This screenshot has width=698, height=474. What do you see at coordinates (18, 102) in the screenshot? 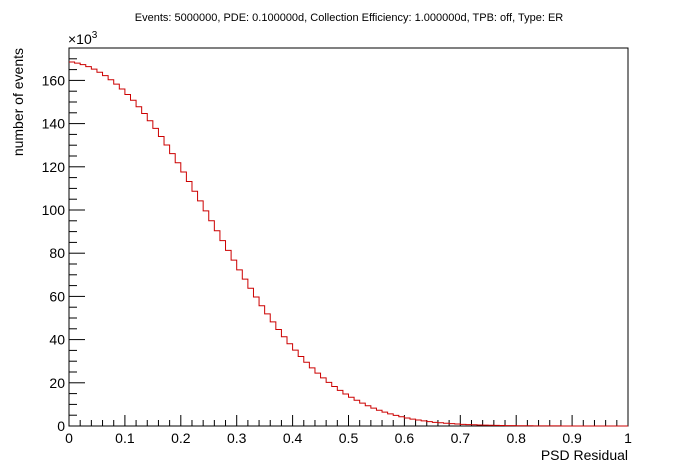
I see `y-axis-title: number of events` at bounding box center [18, 102].